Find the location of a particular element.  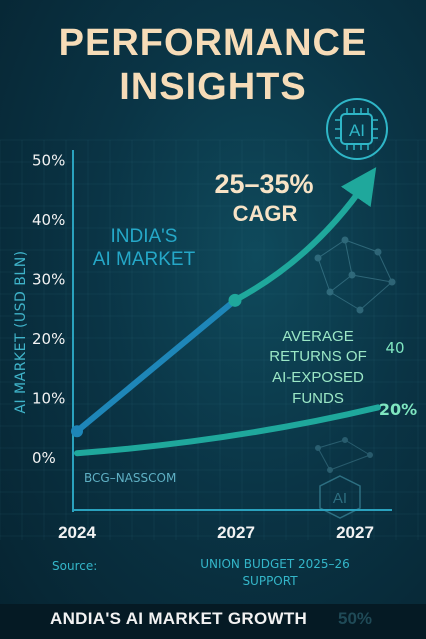

y-tick-label: 50% is located at coordinates (48, 161).